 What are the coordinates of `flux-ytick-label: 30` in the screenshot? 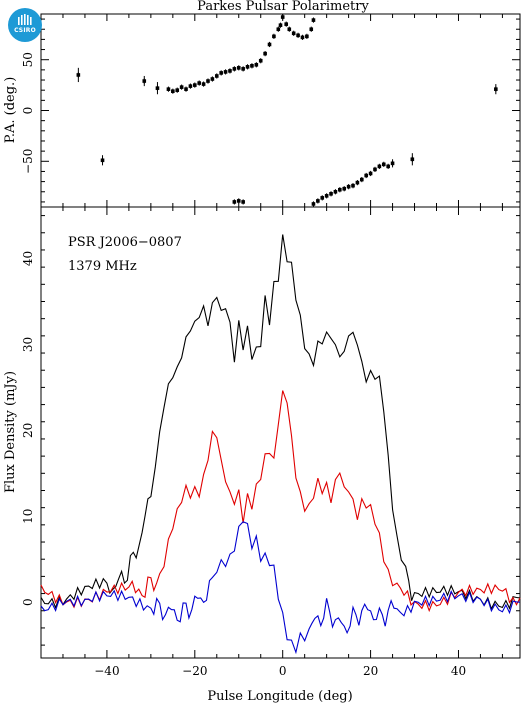 It's located at (28, 344).